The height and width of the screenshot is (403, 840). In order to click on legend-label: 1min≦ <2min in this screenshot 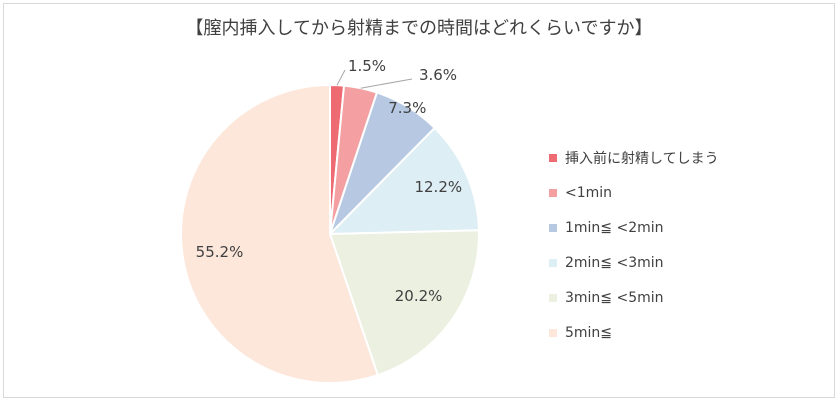, I will do `click(614, 227)`.